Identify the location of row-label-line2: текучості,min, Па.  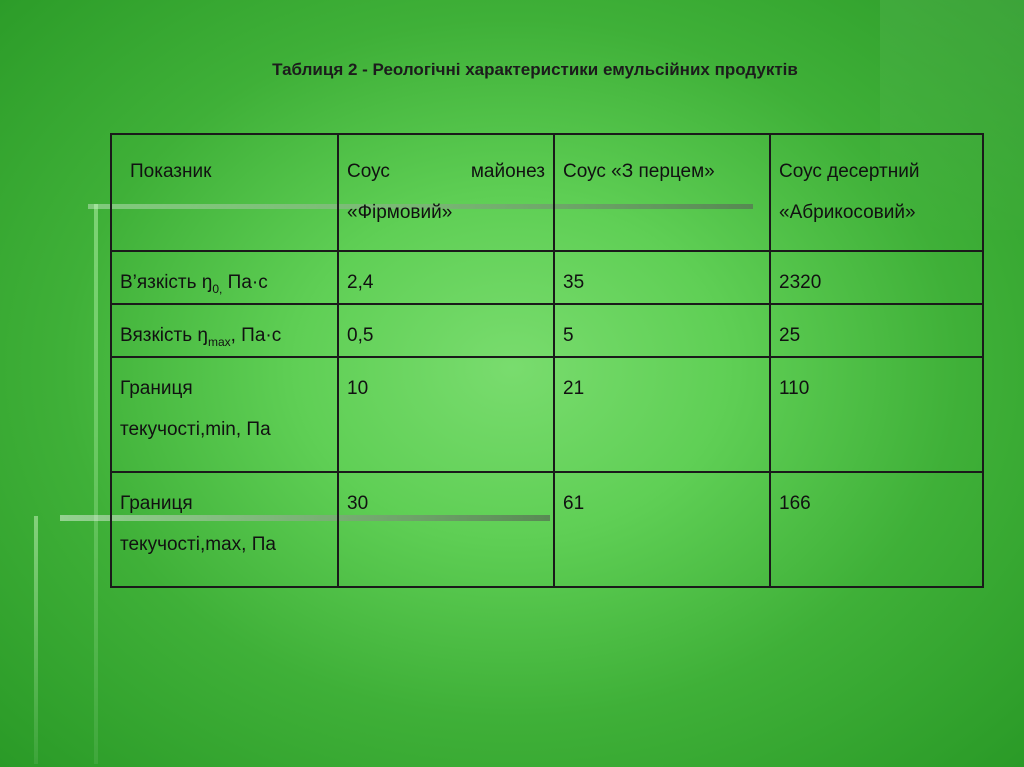
(195, 429).